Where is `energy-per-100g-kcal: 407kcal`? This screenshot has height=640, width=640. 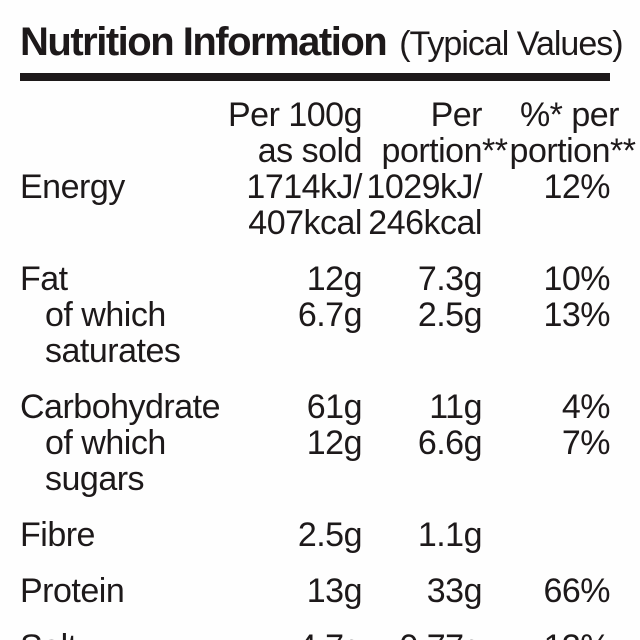
energy-per-100g-kcal: 407kcal is located at coordinates (305, 223).